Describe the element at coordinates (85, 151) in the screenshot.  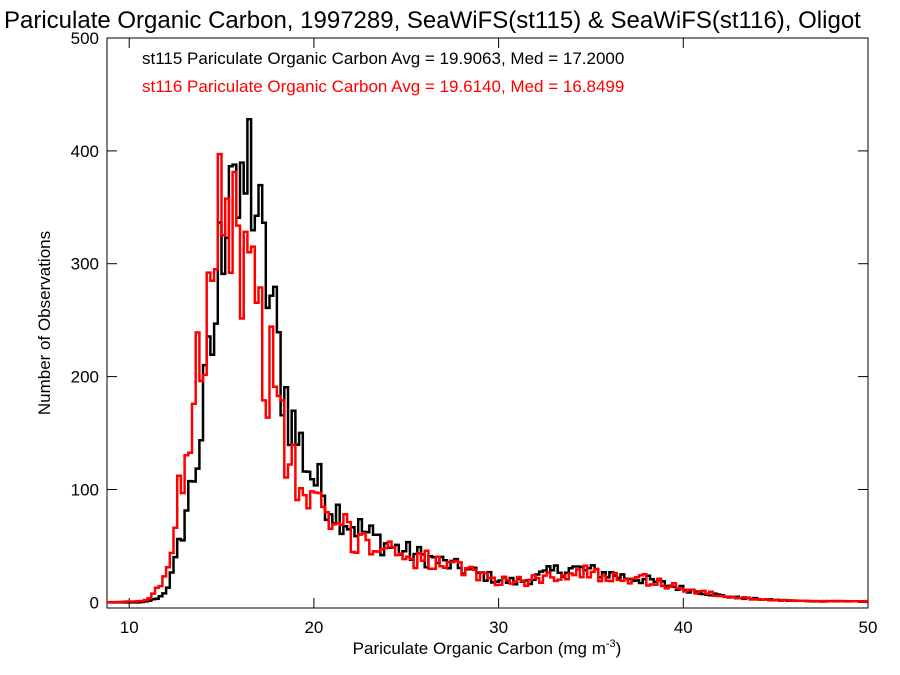
I see `y-tick-label: 400` at that location.